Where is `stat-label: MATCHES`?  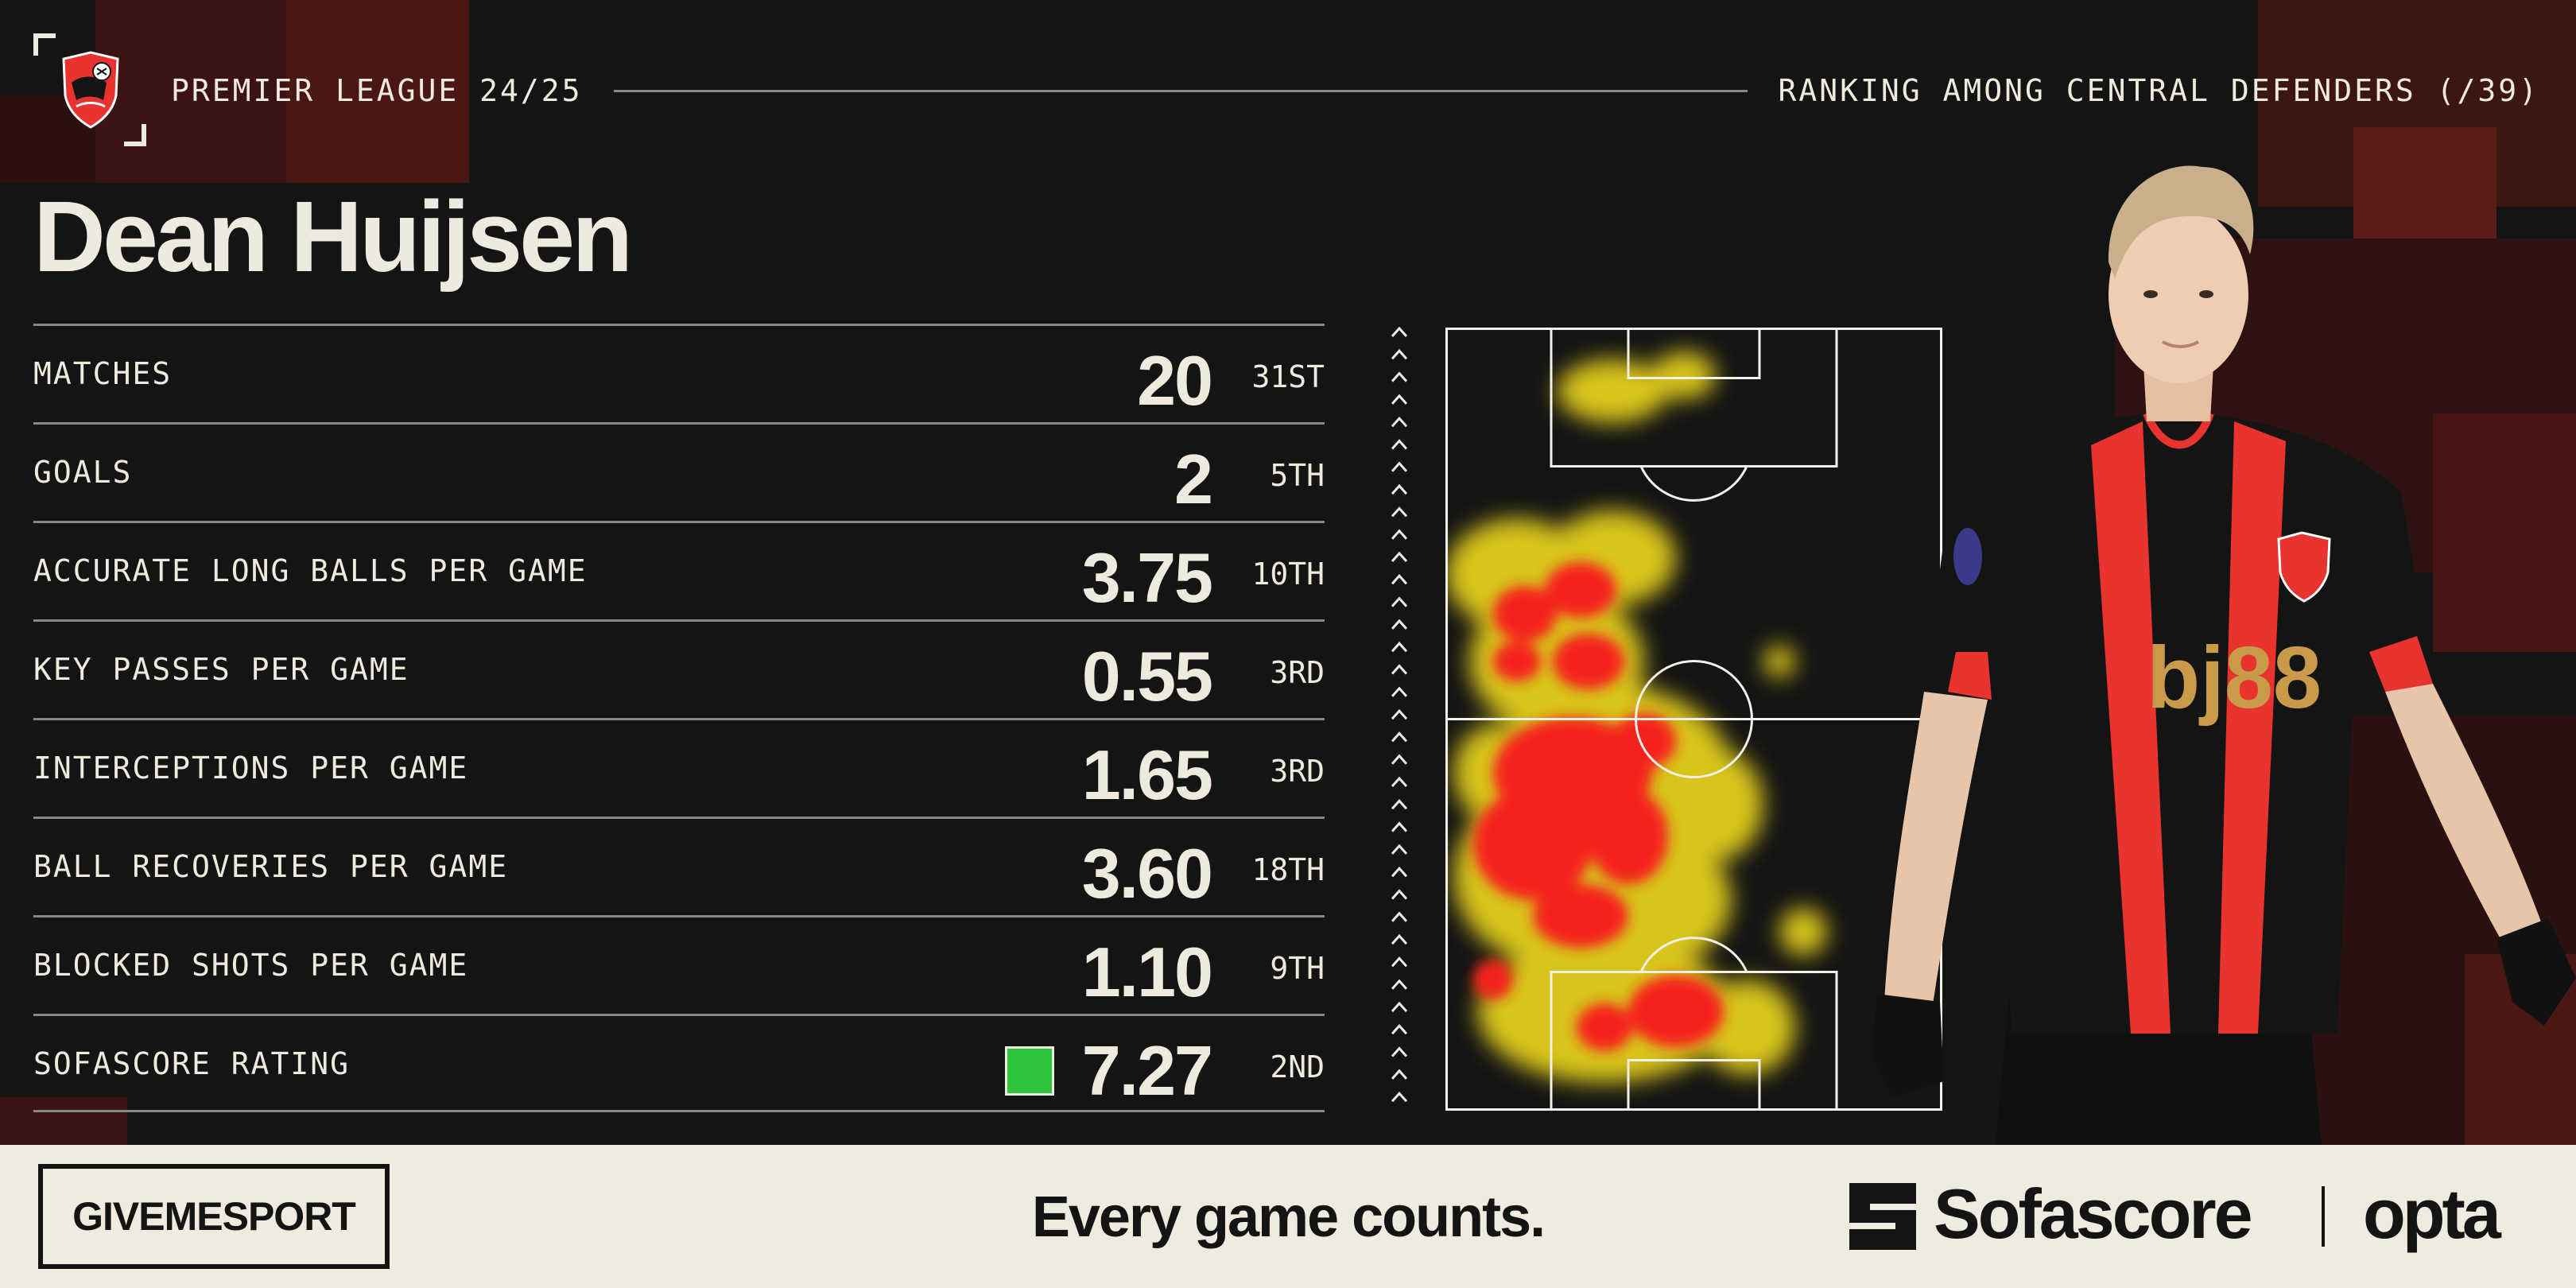
stat-label: MATCHES is located at coordinates (103, 374).